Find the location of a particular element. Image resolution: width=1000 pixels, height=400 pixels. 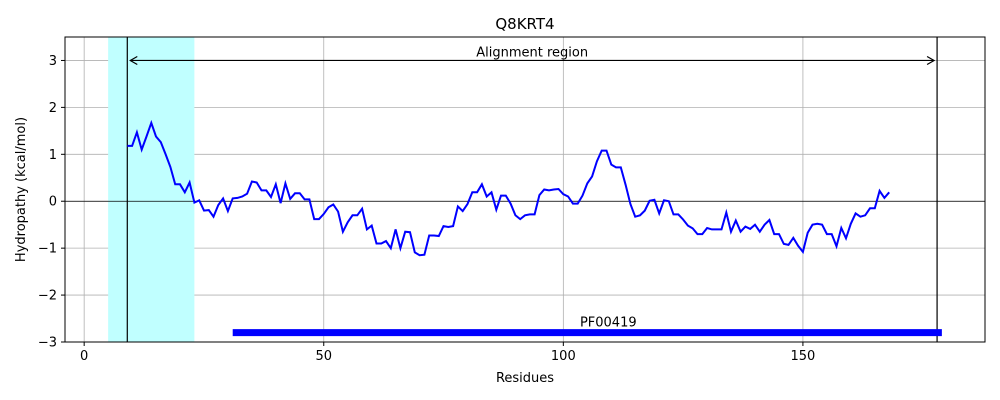

x-axis-ticks: 0 50 100 150 is located at coordinates (447, 353).